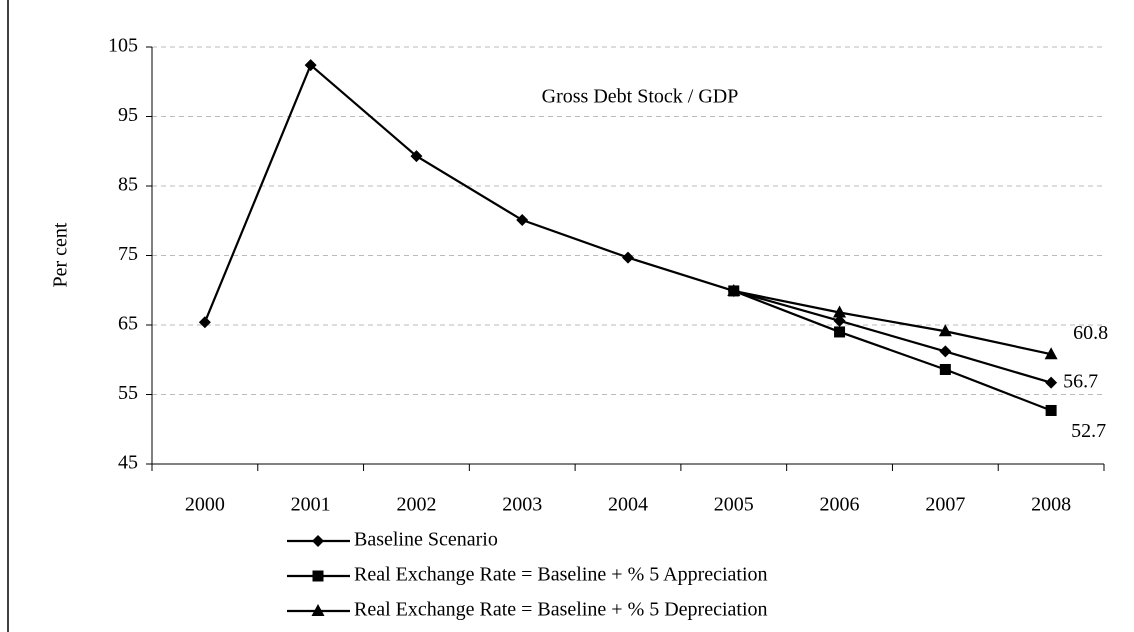 The width and height of the screenshot is (1134, 632). Describe the element at coordinates (840, 505) in the screenshot. I see `x-tick-label: 2006` at that location.